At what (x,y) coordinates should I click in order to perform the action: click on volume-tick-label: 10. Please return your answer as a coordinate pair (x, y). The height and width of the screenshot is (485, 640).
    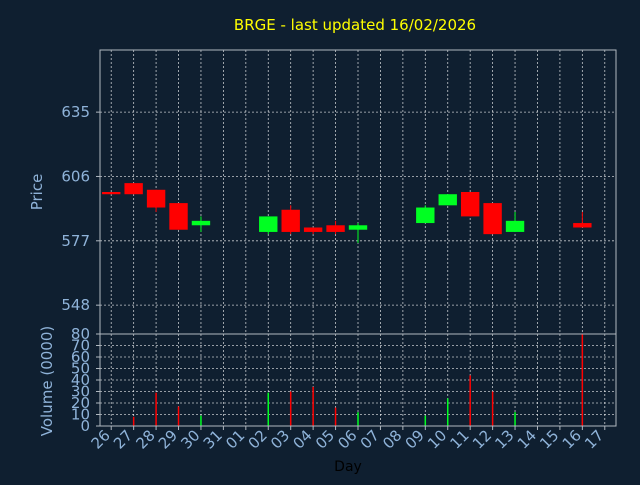
    Looking at the image, I should click on (80, 415).